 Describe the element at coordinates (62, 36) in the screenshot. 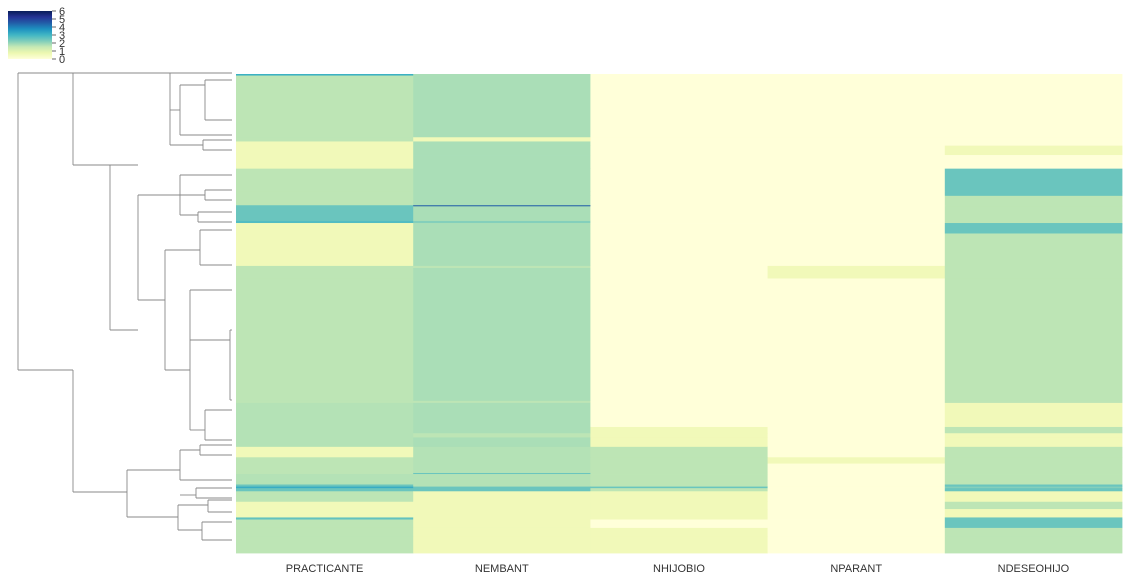

I see `colorbar-tick-label: 3` at that location.